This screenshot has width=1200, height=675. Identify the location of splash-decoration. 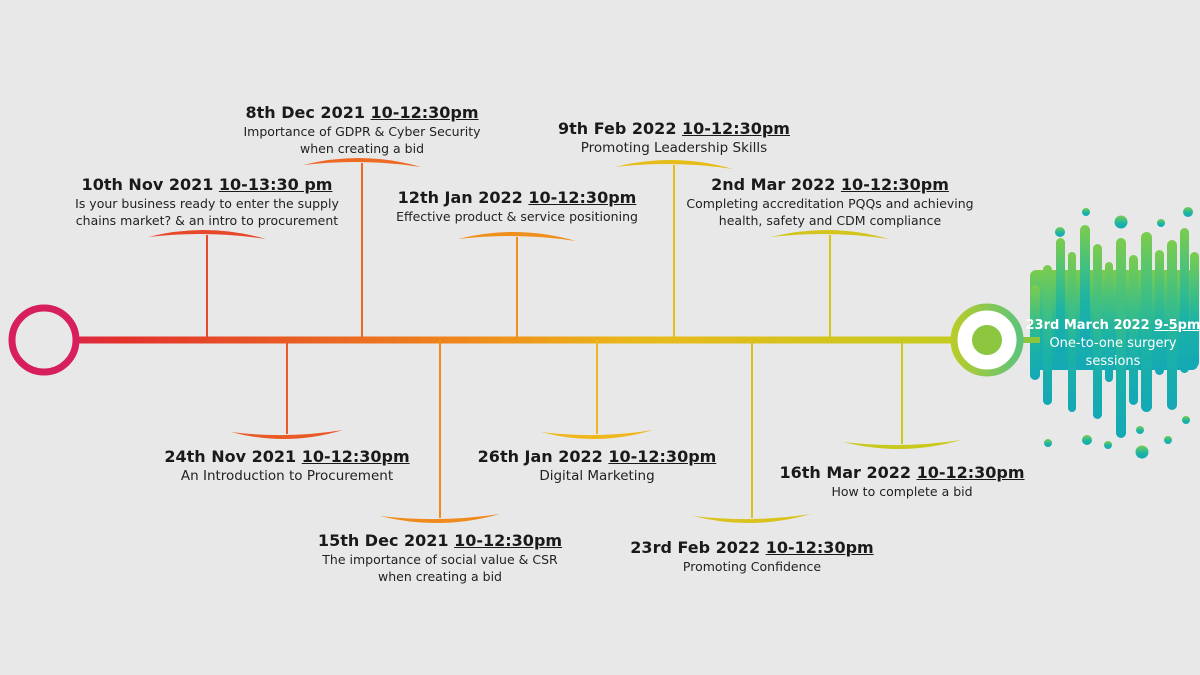
(1114, 333).